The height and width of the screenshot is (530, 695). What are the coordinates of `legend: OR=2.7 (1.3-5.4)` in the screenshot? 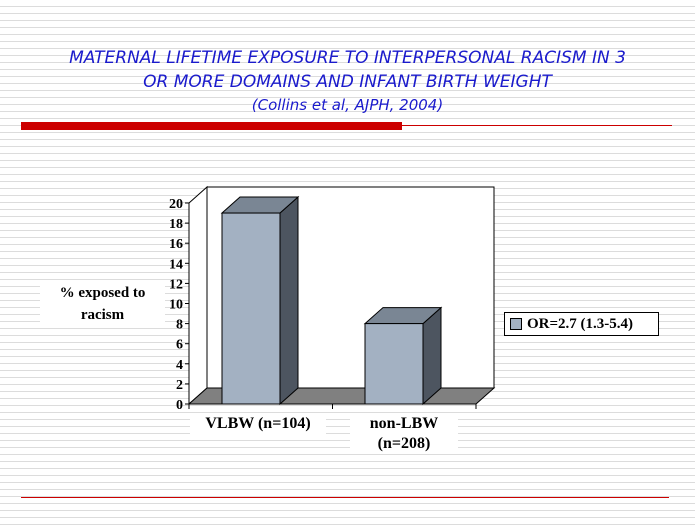 It's located at (581, 324).